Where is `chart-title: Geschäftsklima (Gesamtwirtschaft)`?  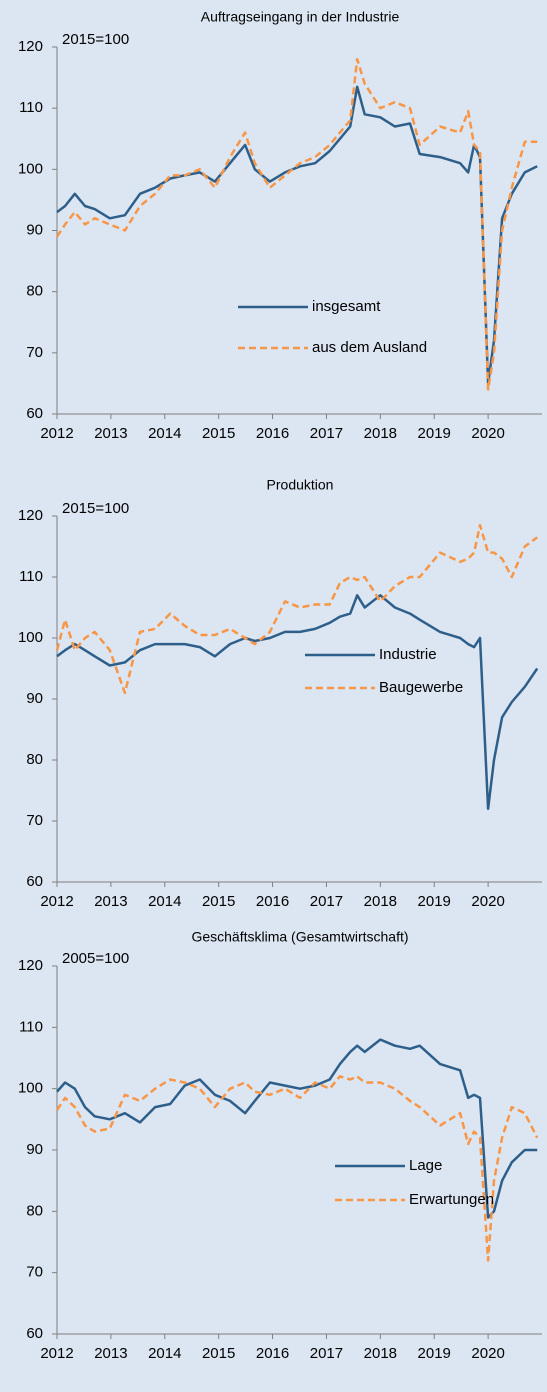 chart-title: Geschäftsklima (Gesamtwirtschaft) is located at coordinates (299, 937).